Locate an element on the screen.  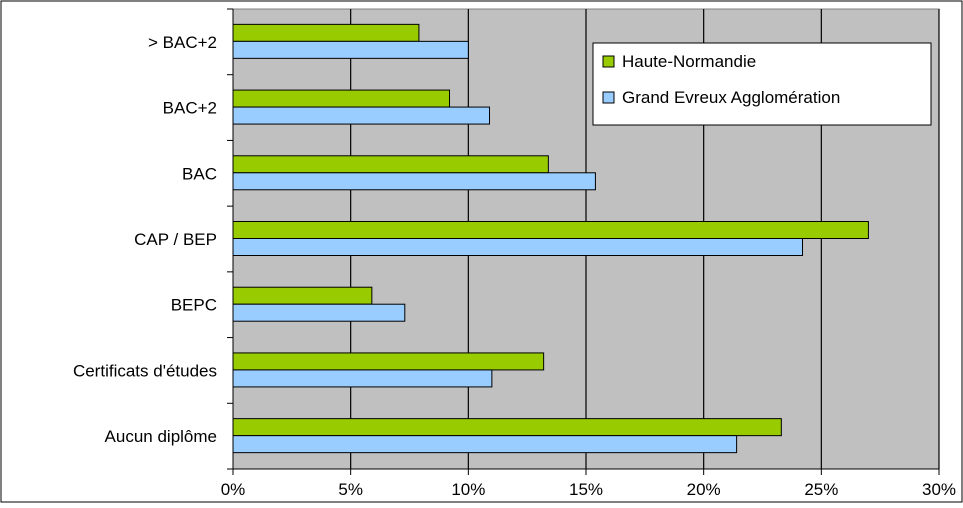
x-tick-label: 30% is located at coordinates (939, 489).